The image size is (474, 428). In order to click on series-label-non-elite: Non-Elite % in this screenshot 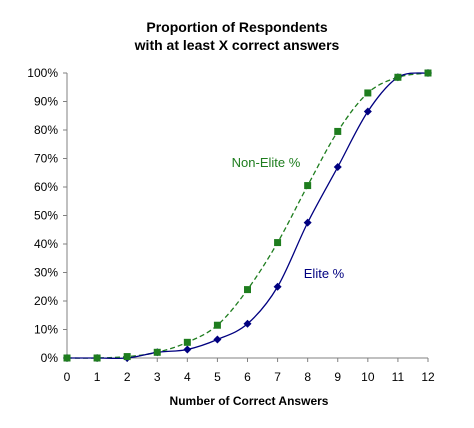, I will do `click(266, 162)`.